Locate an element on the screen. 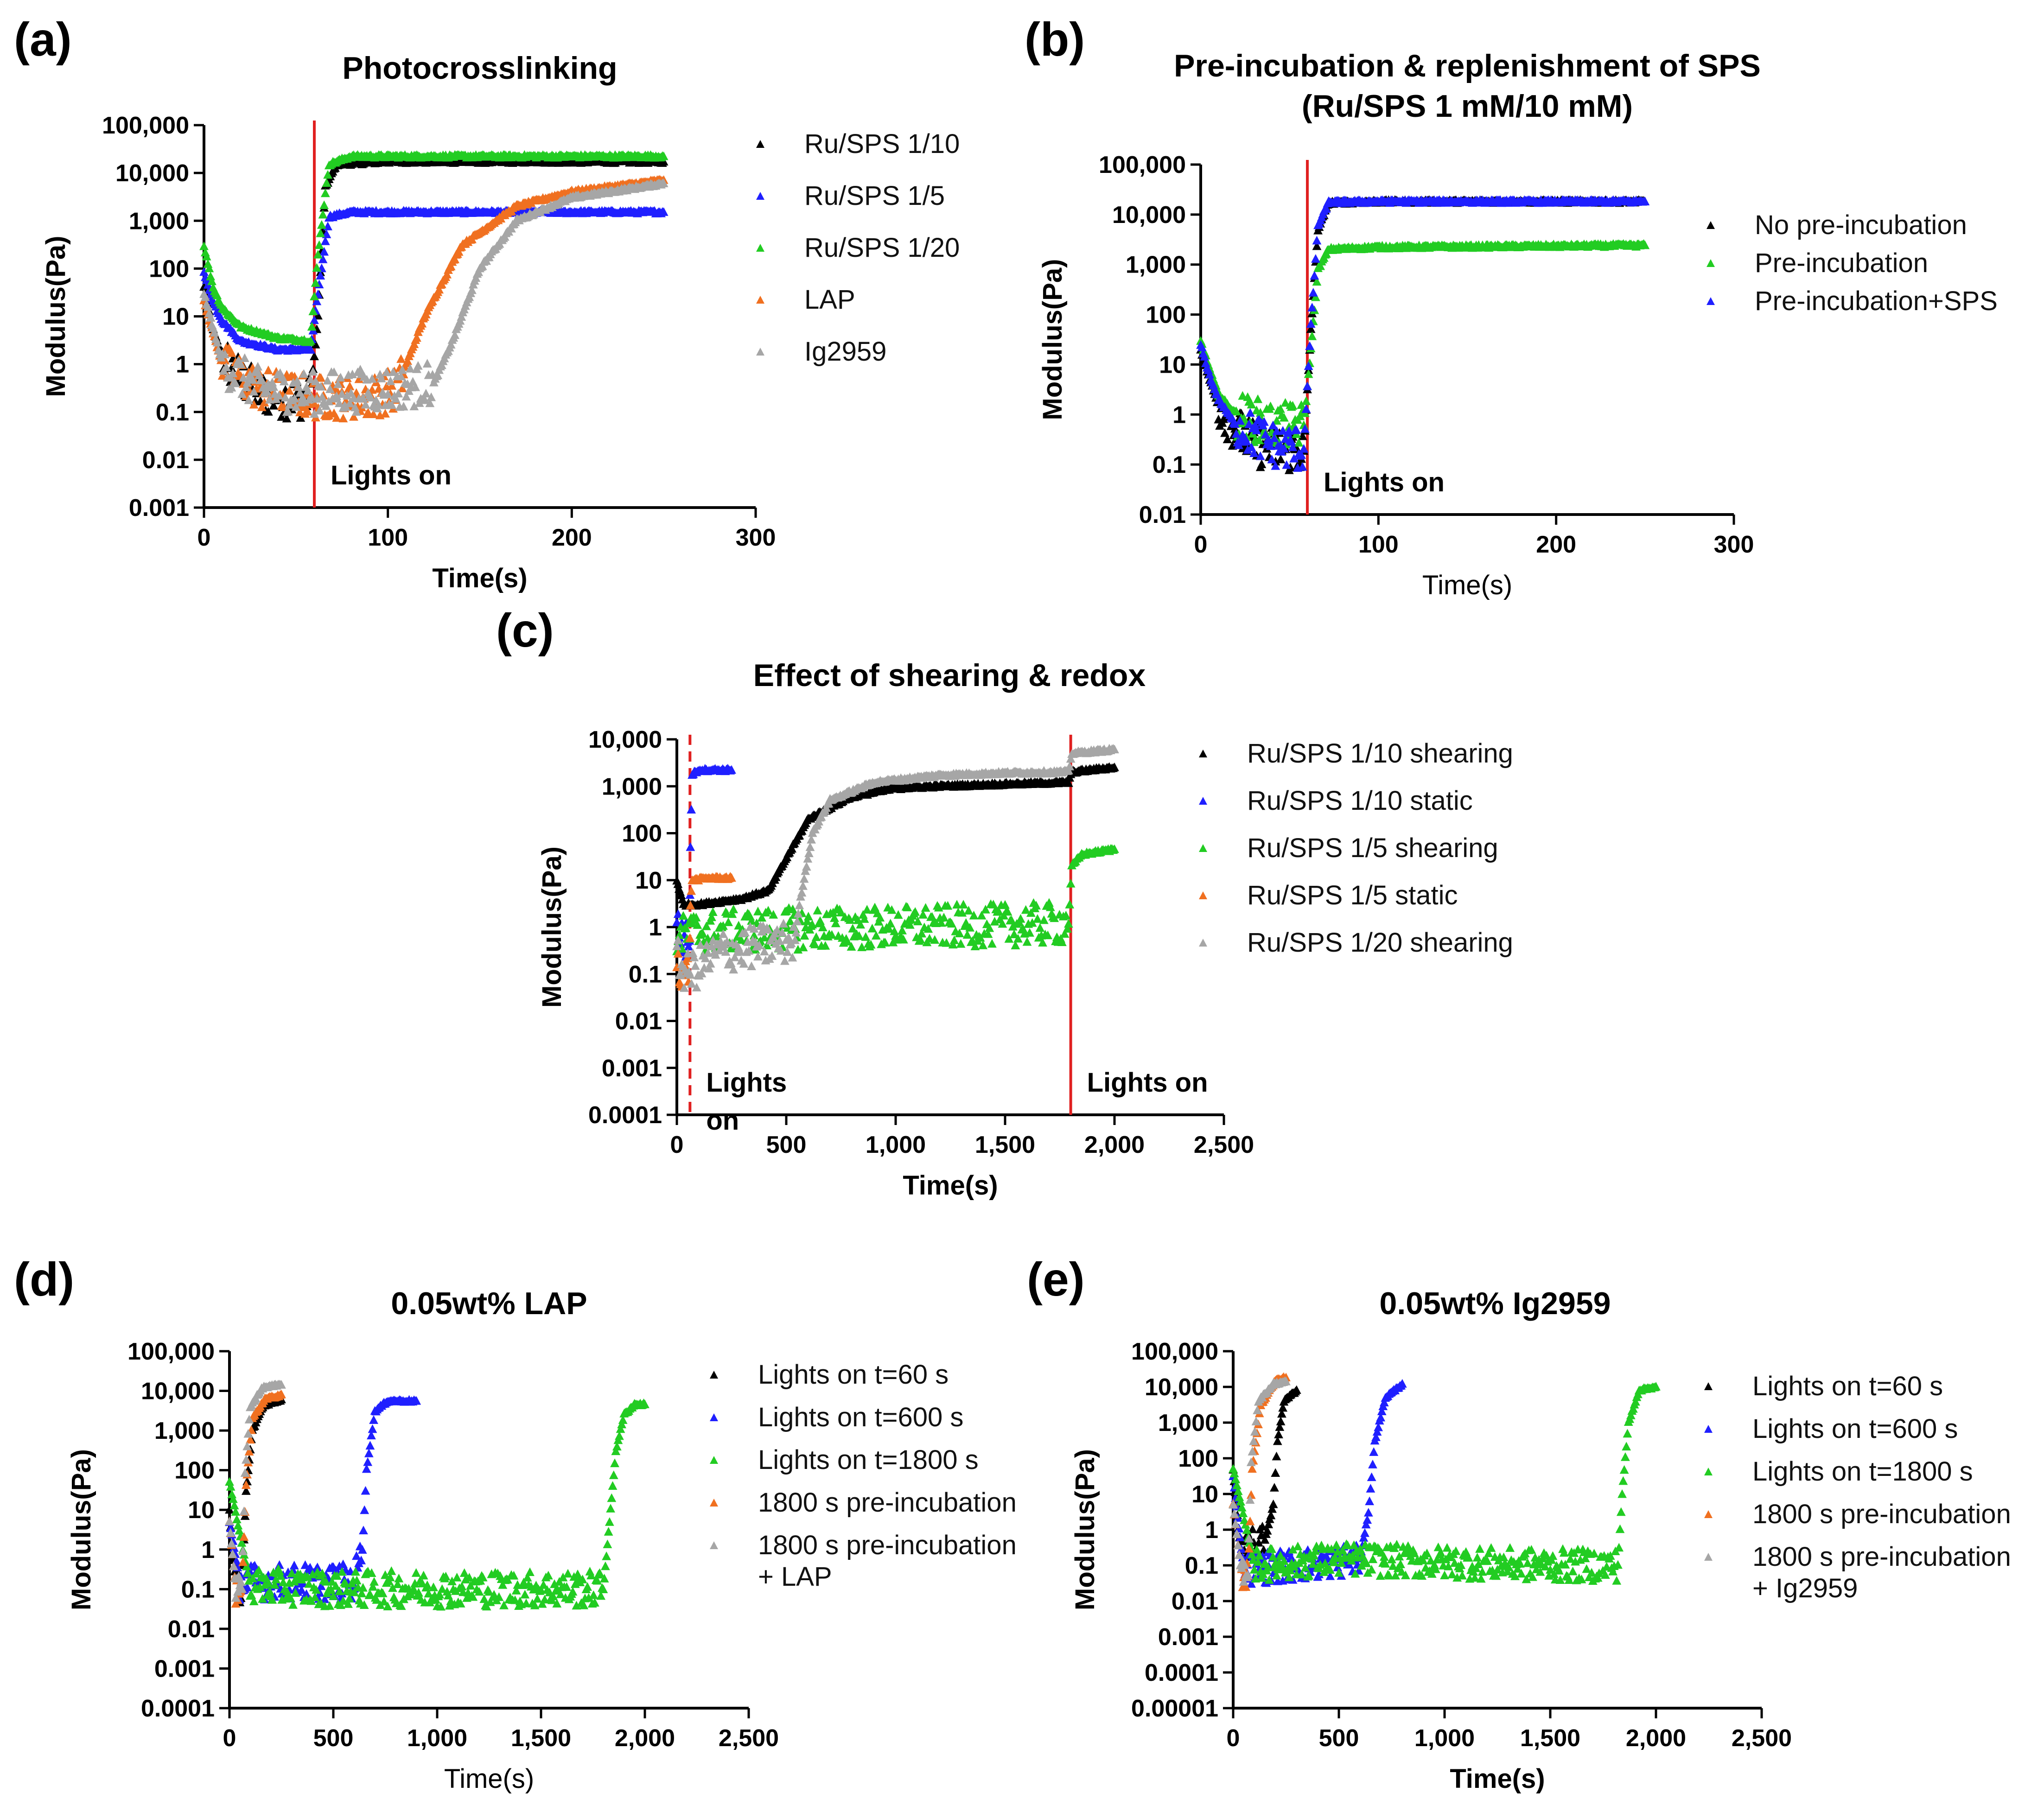  legend-label: Pre-incubation is located at coordinates (1841, 263).